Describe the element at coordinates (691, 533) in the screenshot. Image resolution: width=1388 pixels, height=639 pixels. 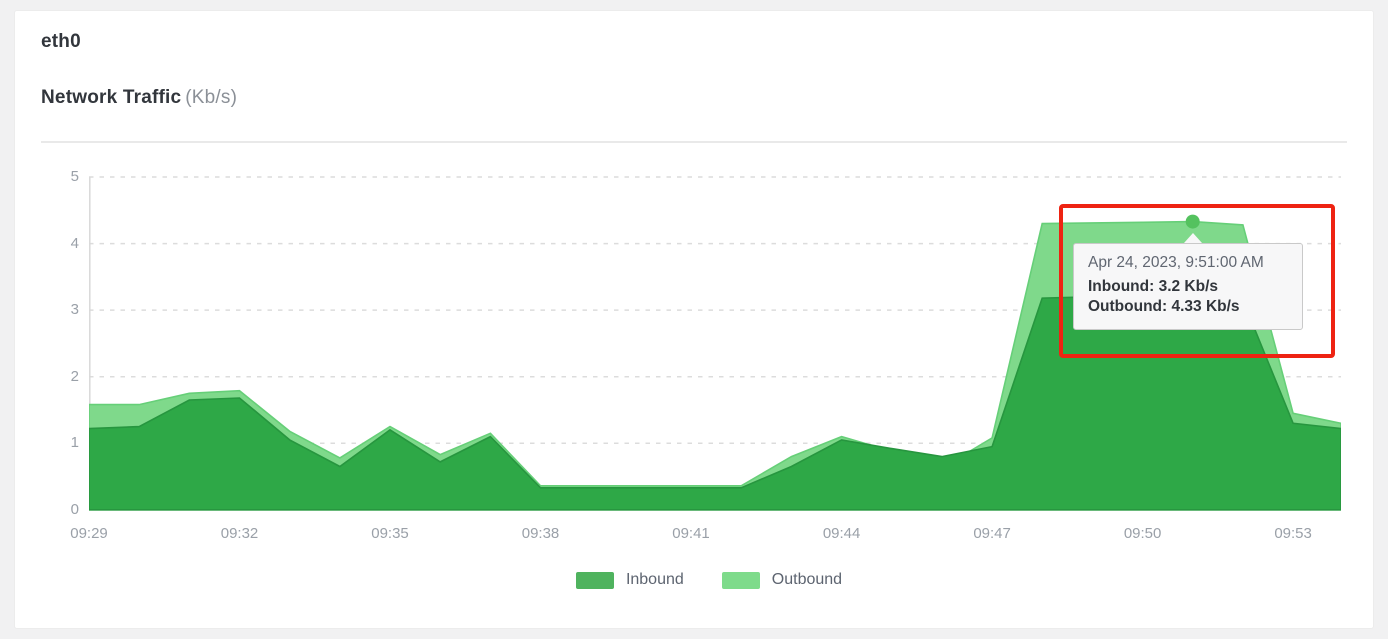
I see `x-tick-label: 09:41` at that location.